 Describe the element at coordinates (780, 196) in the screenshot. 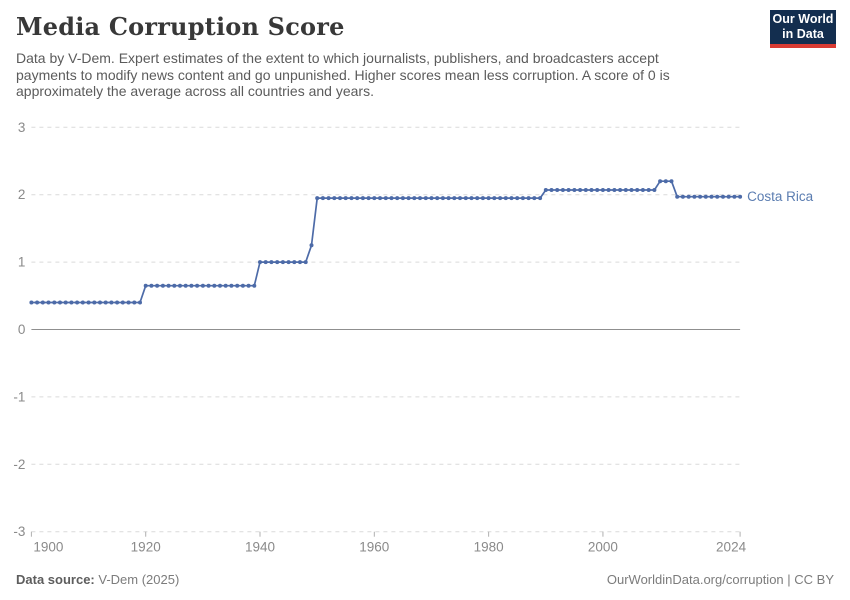

I see `series-end-label: Costa Rica` at that location.